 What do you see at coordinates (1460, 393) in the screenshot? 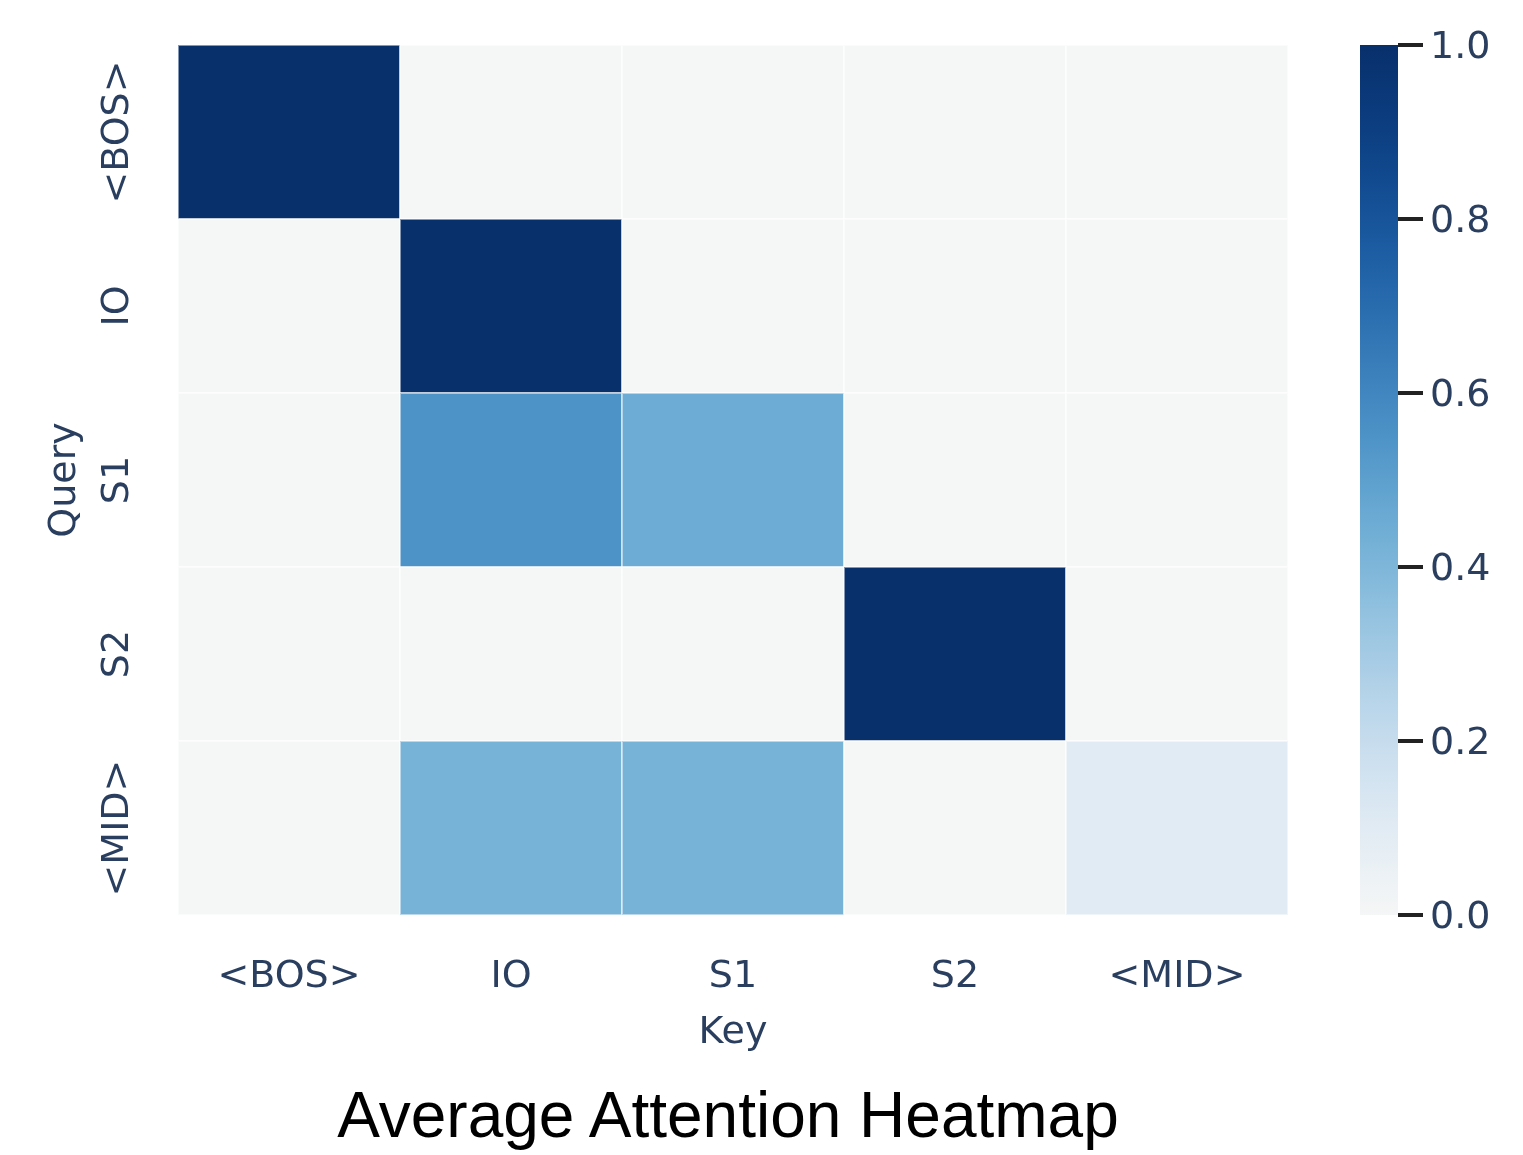
I see `color-bar-label: 0.6` at bounding box center [1460, 393].